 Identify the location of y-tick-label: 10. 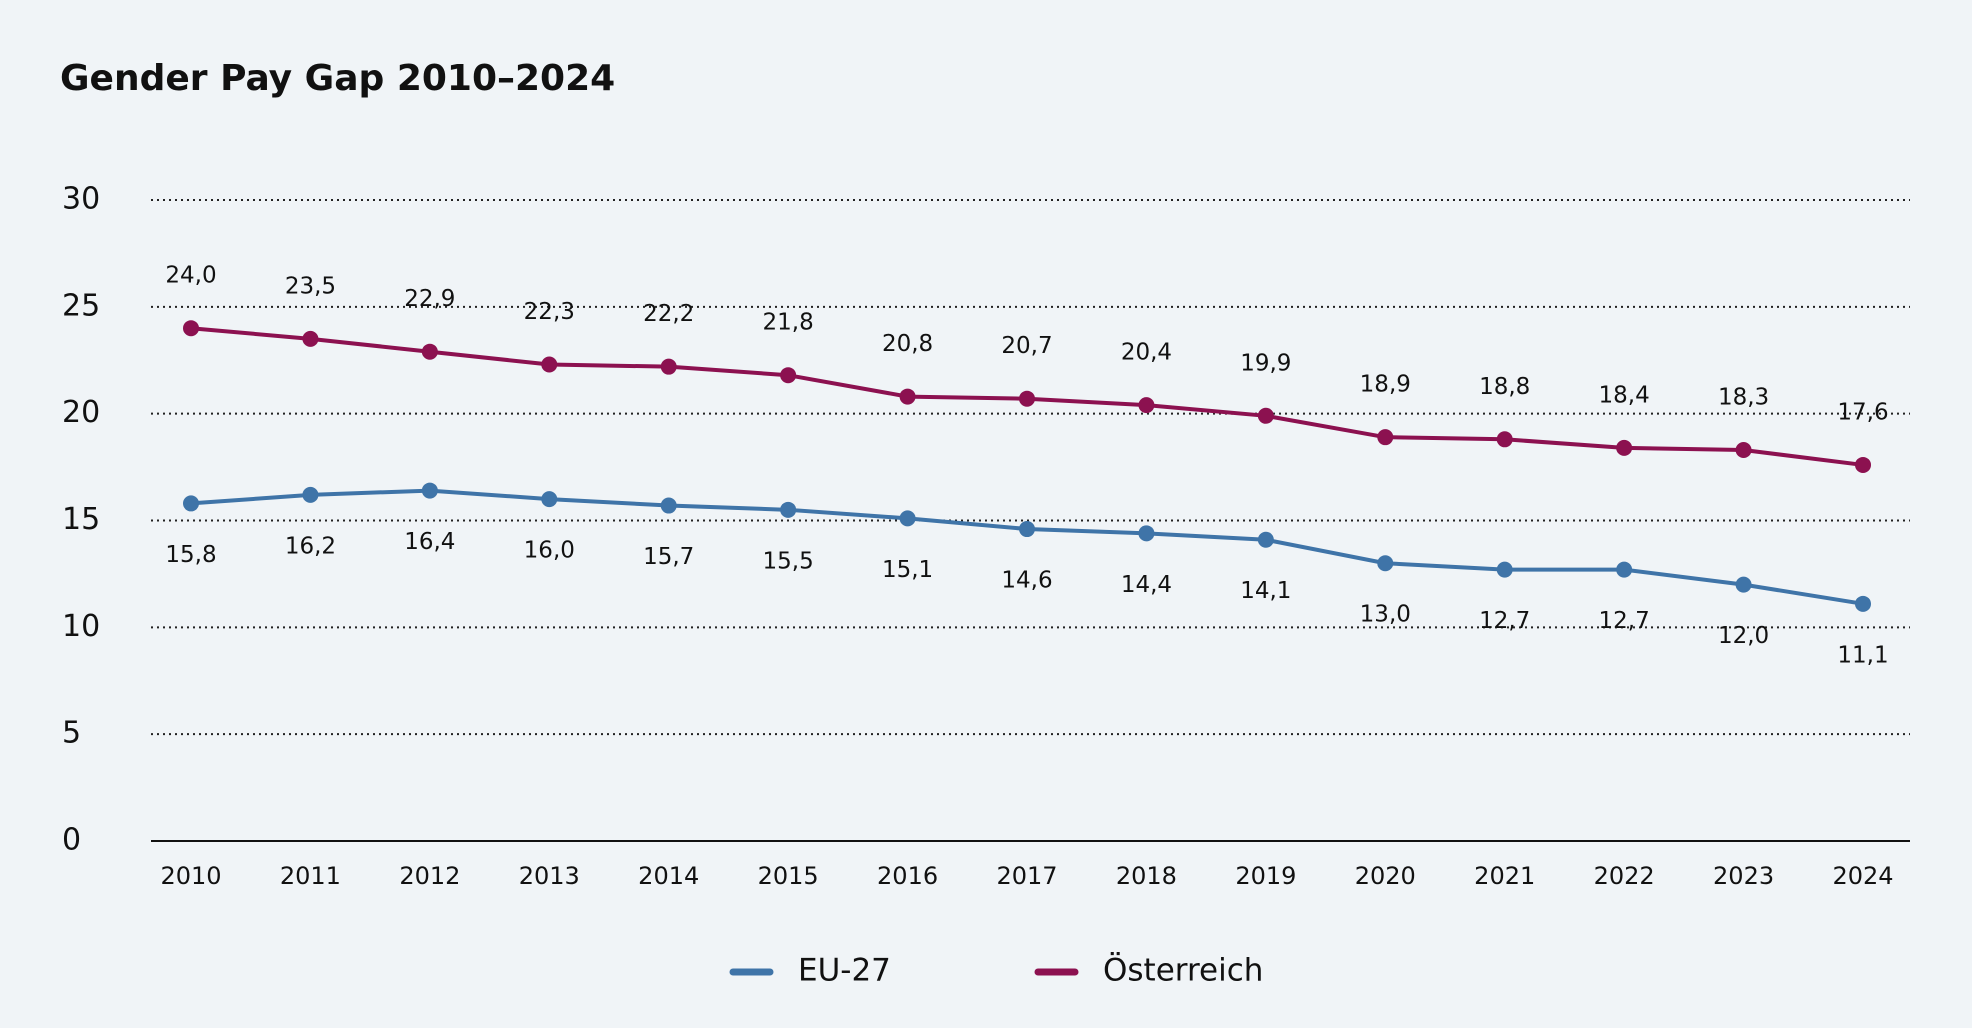
(81, 626).